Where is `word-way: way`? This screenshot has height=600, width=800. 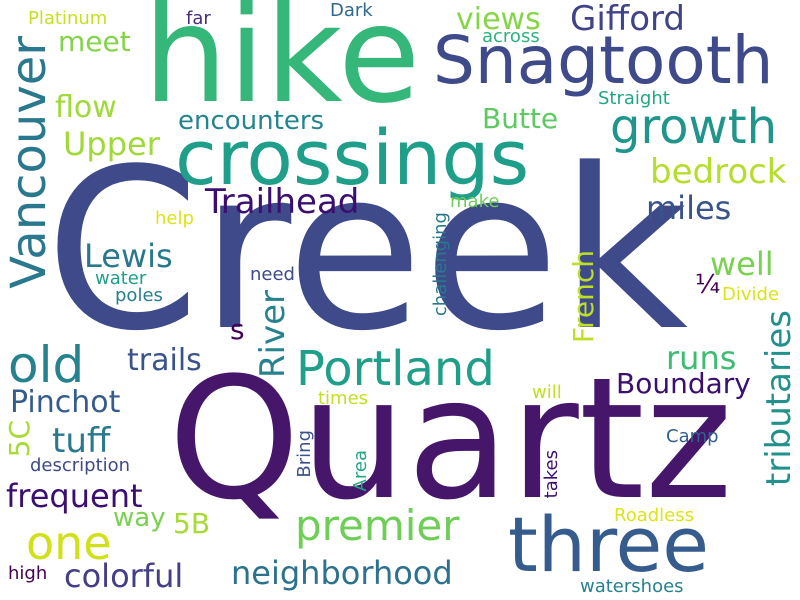 word-way: way is located at coordinates (139, 518).